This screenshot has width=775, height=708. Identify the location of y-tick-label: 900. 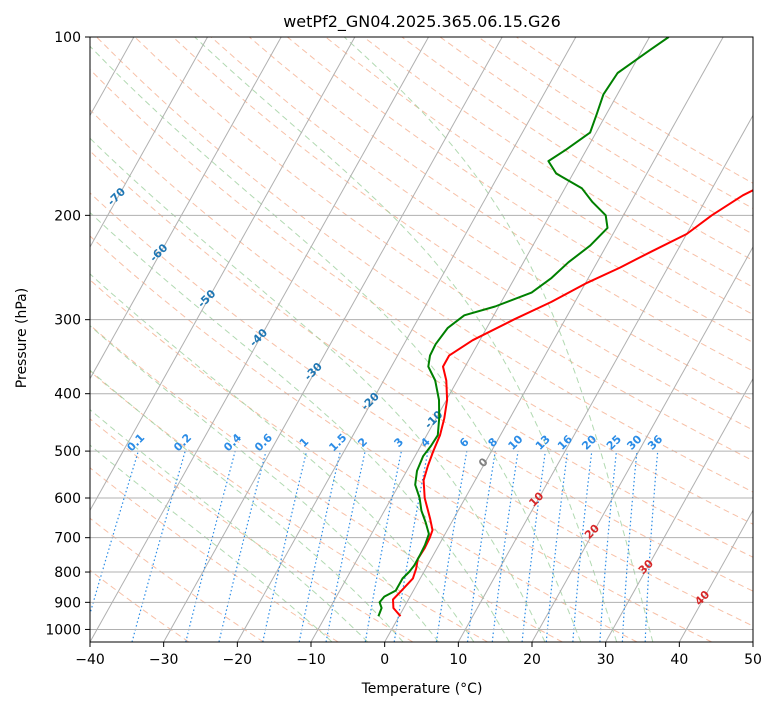
(67, 603).